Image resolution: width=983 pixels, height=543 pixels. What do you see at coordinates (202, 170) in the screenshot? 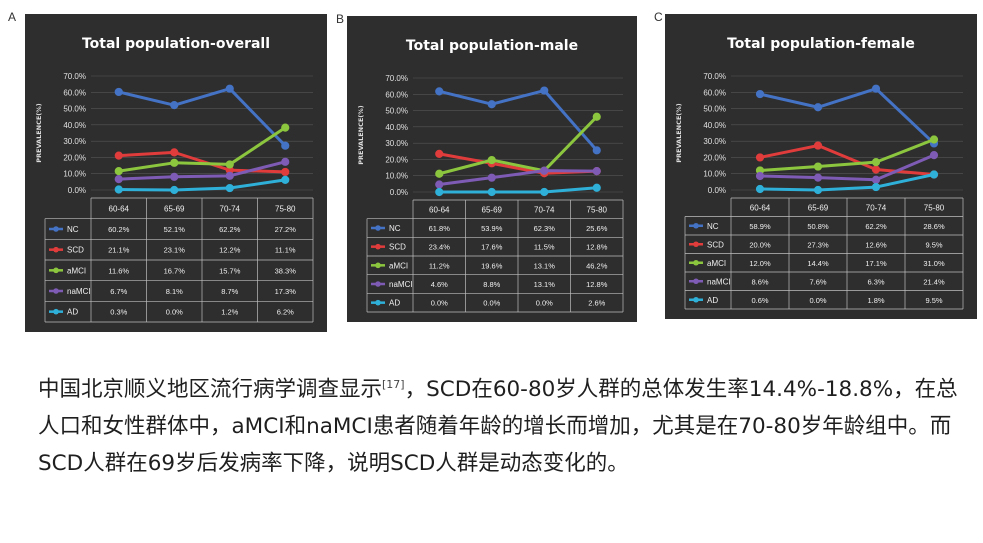
I see `series-line-naMCI` at bounding box center [202, 170].